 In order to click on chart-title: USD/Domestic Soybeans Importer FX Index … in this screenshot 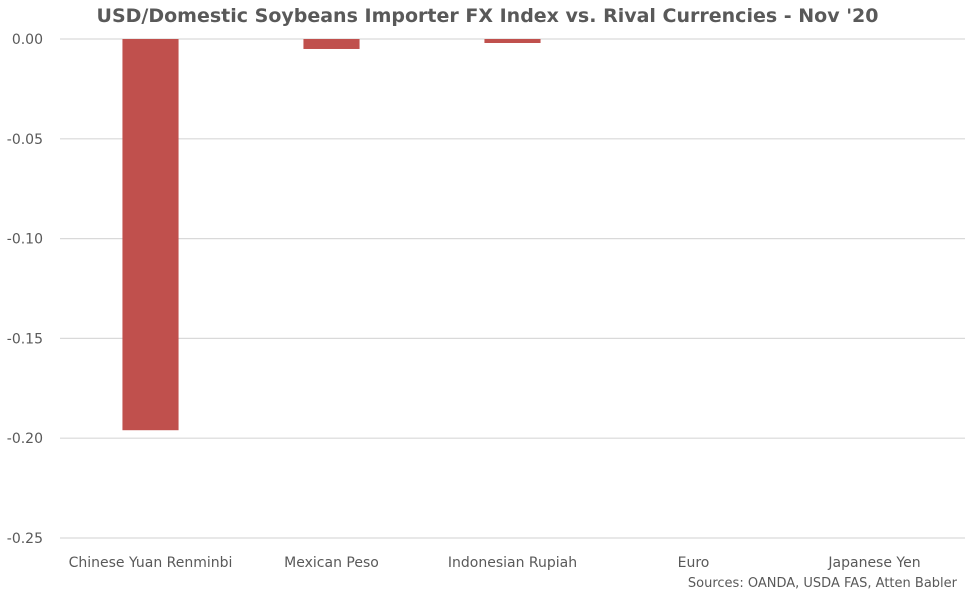, I will do `click(487, 16)`.